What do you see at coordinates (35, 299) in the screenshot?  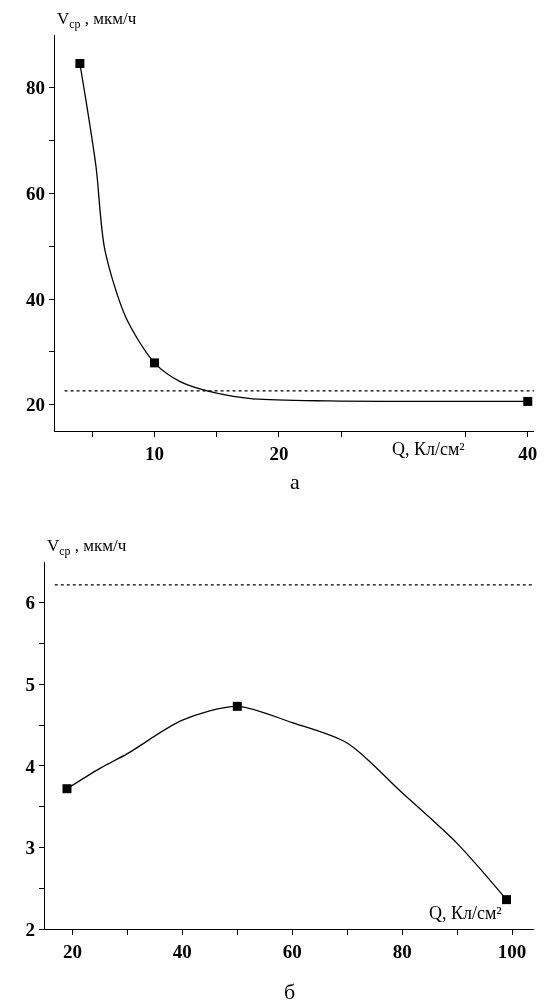 I see `y-tick-label: 40` at bounding box center [35, 299].